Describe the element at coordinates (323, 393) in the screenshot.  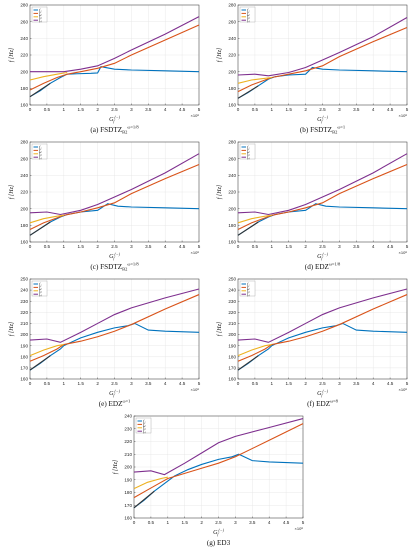
I see `x-axis-label: Gf(−)` at that location.